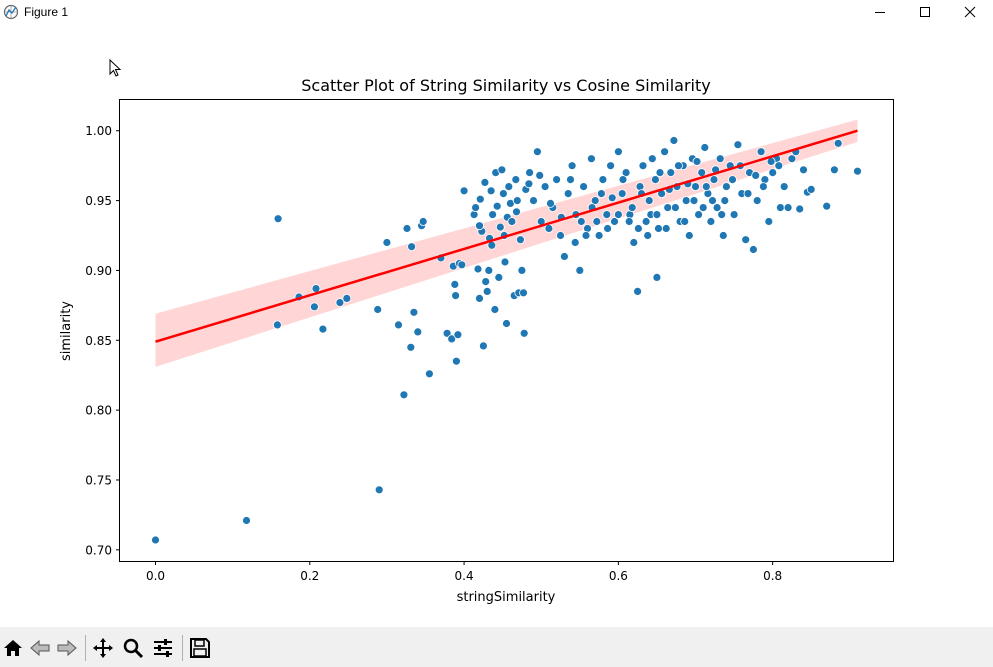  What do you see at coordinates (200, 648) in the screenshot?
I see `save-button` at bounding box center [200, 648].